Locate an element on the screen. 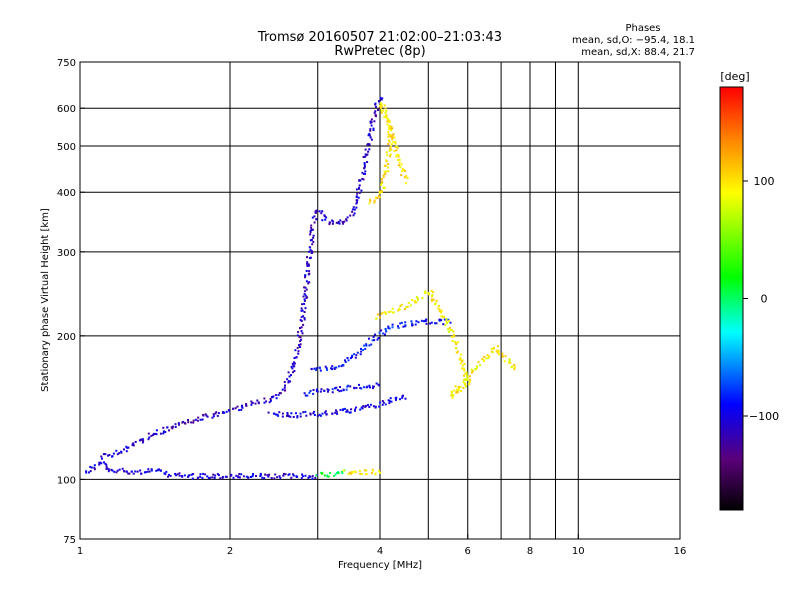 The image size is (800, 600). x-tick-label: 10 is located at coordinates (578, 551).